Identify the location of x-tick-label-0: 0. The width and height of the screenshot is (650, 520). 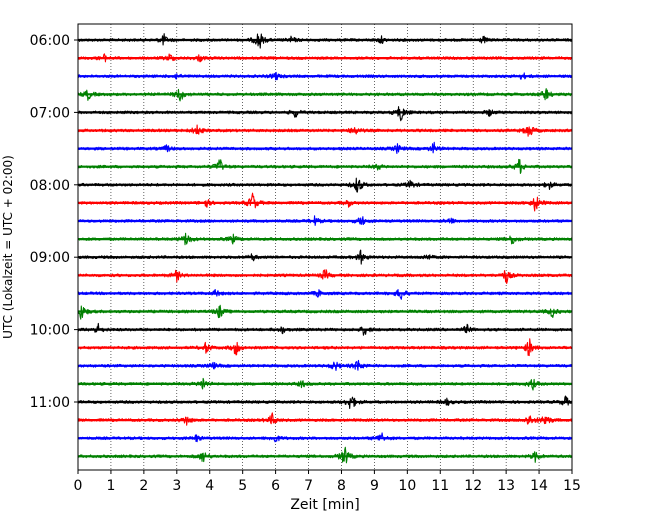
(78, 486).